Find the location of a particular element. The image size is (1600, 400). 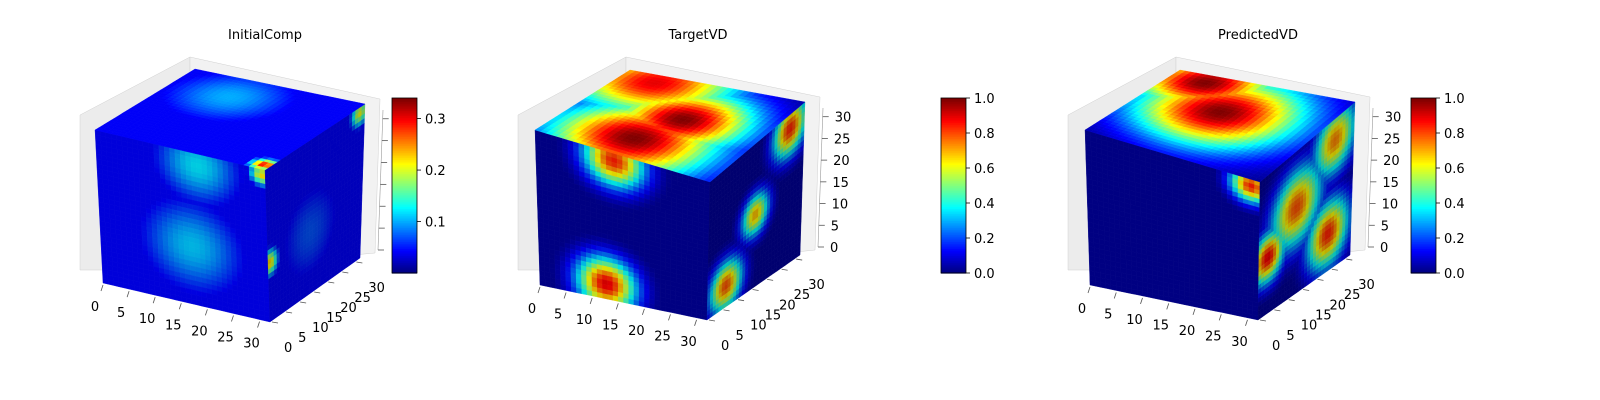

x-tick-label: 10 is located at coordinates (147, 319).